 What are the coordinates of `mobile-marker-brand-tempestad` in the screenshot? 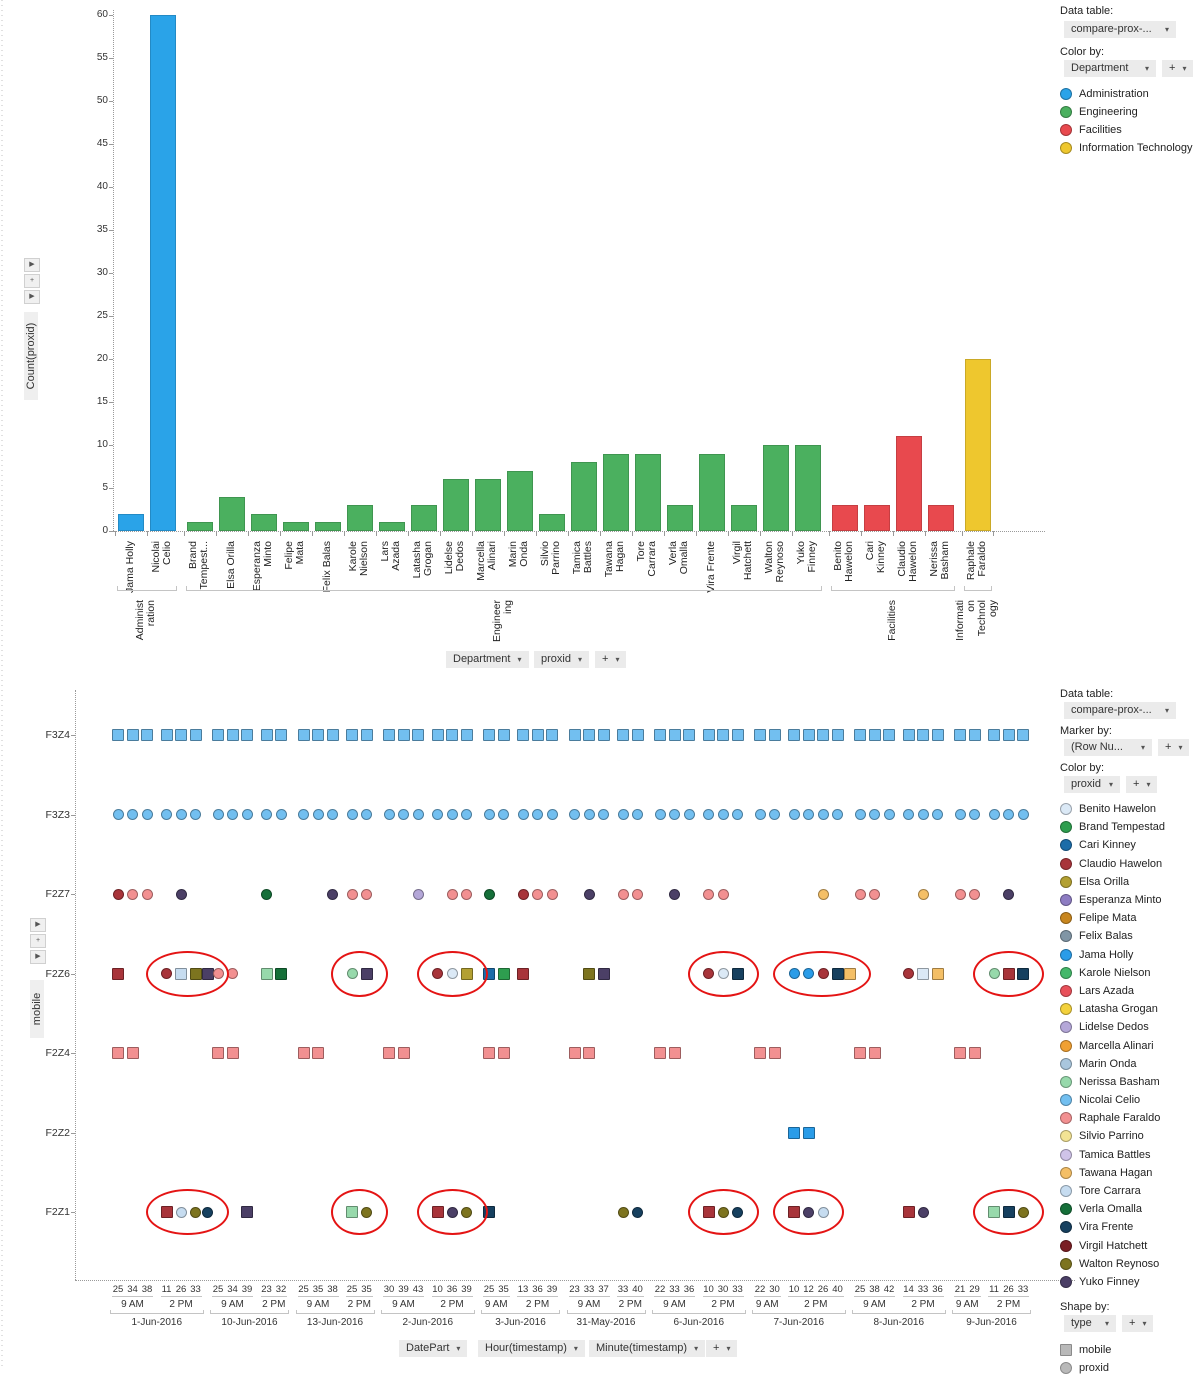 It's located at (503, 973).